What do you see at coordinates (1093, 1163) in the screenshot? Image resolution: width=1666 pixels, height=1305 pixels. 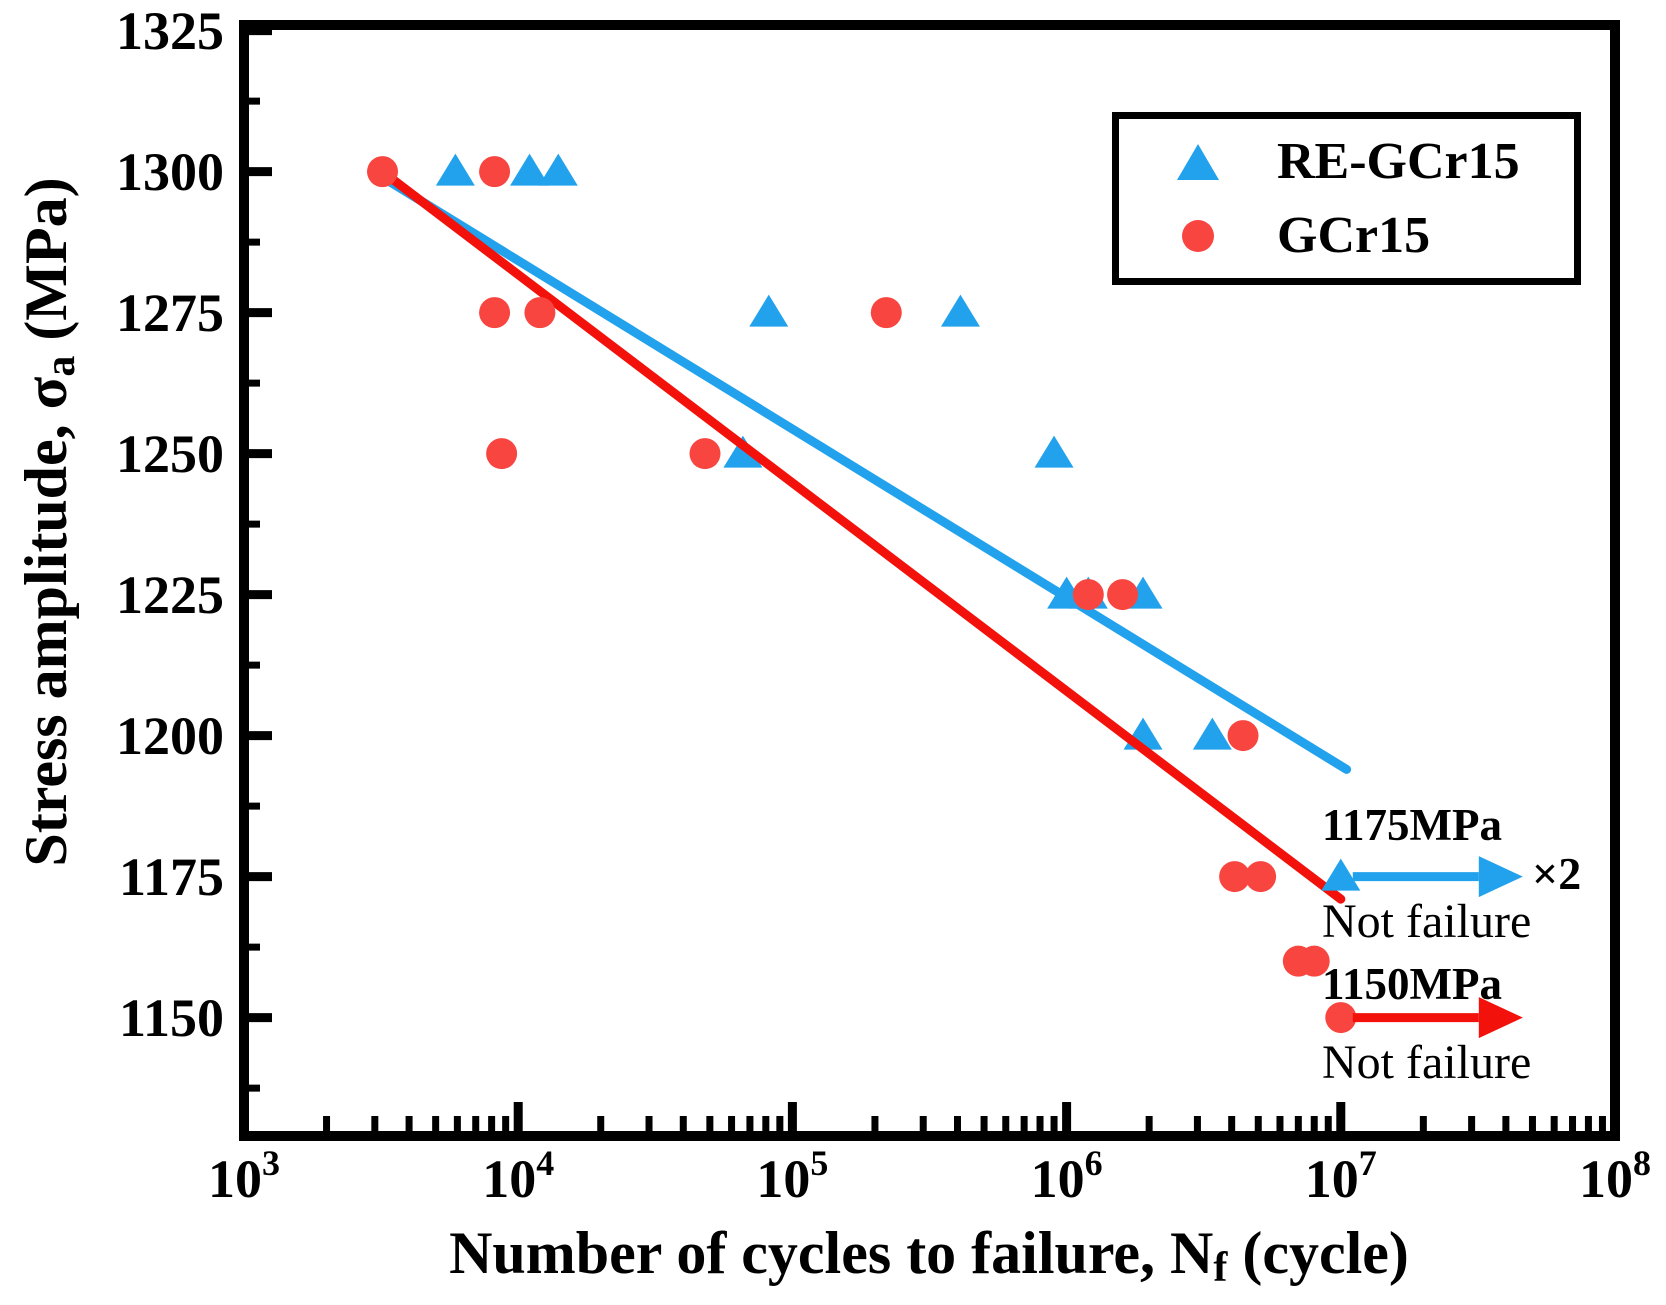 I see `x-tick-exponent: 6` at bounding box center [1093, 1163].